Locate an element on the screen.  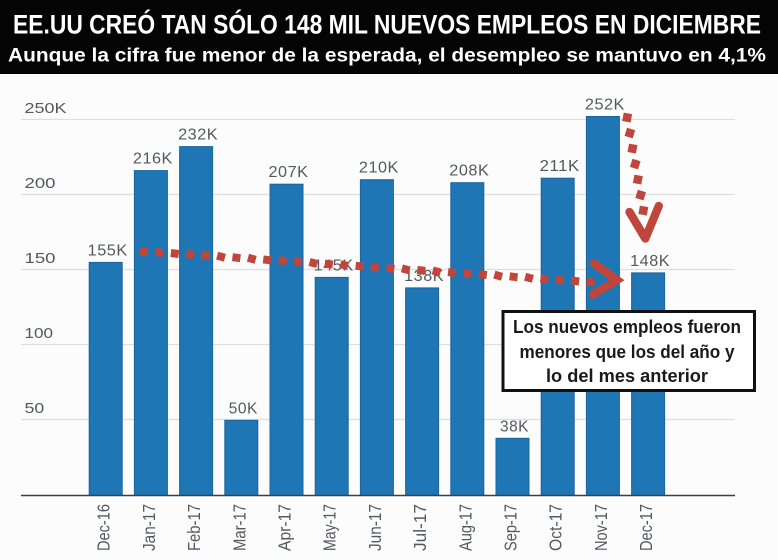
svg-text: Aug-17 is located at coordinates (465, 527).